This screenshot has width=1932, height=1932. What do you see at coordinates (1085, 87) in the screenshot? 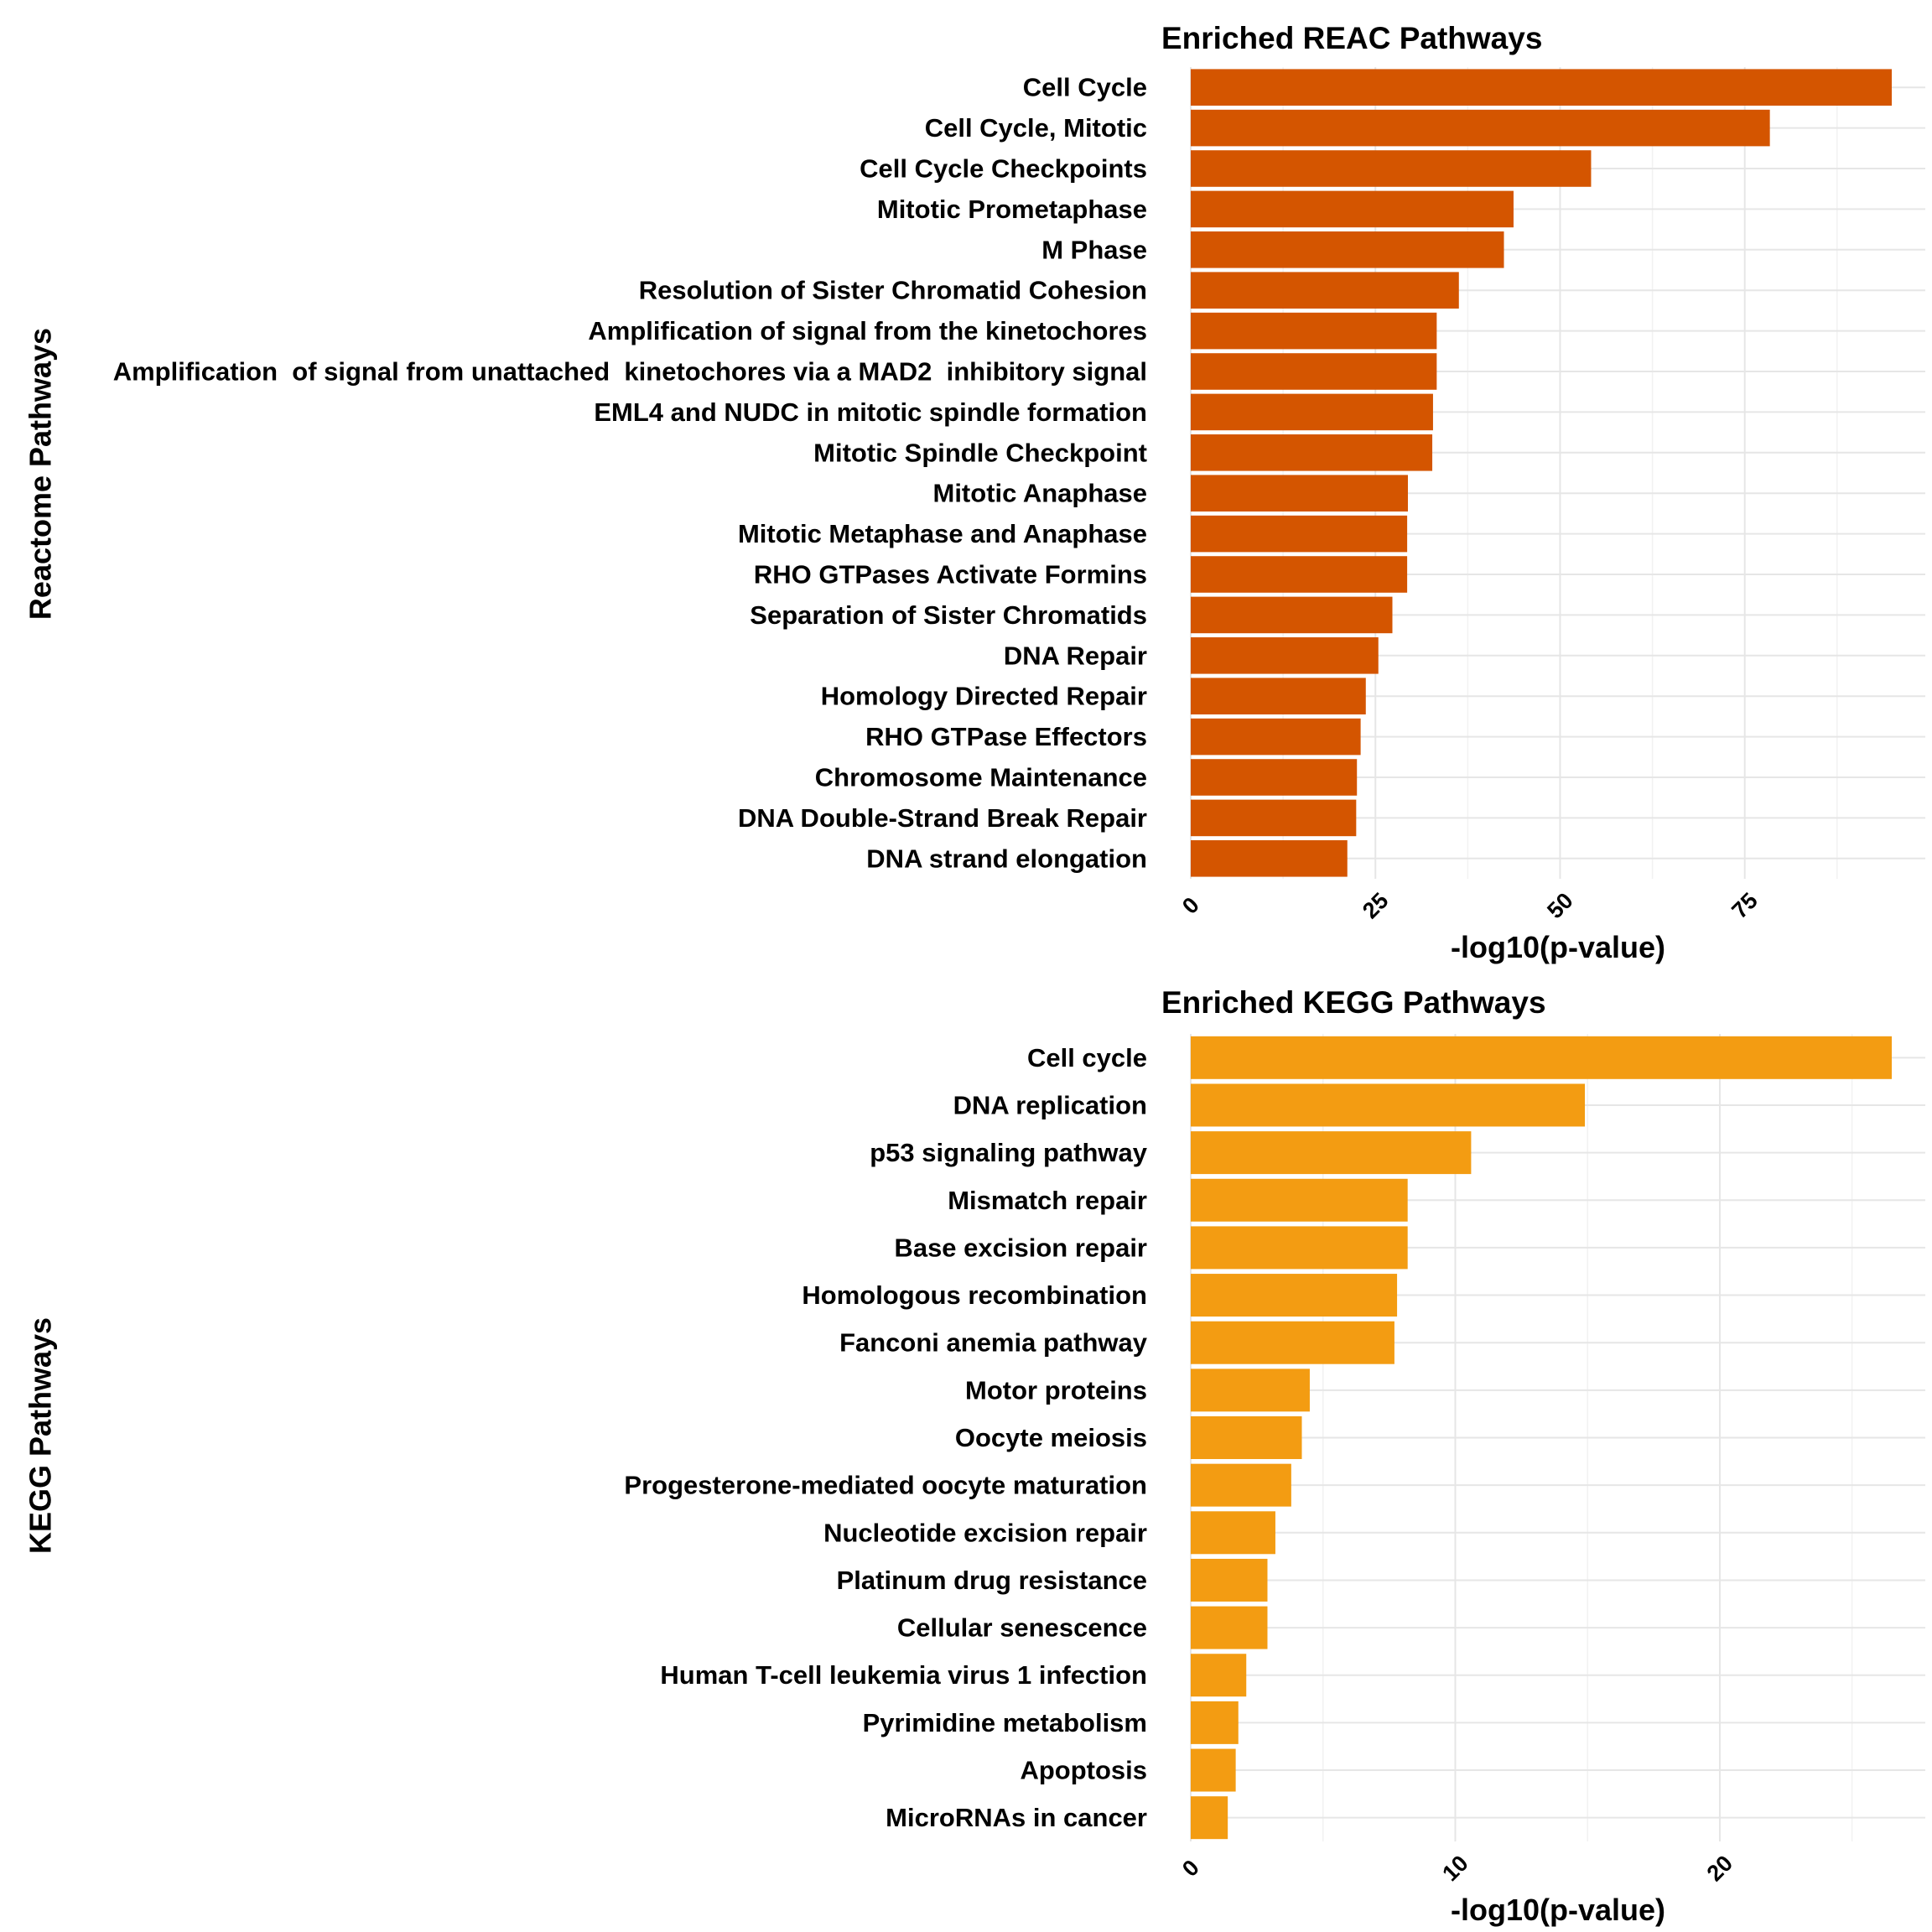
I see `reactome-category-label: Cell Cycle` at bounding box center [1085, 87].